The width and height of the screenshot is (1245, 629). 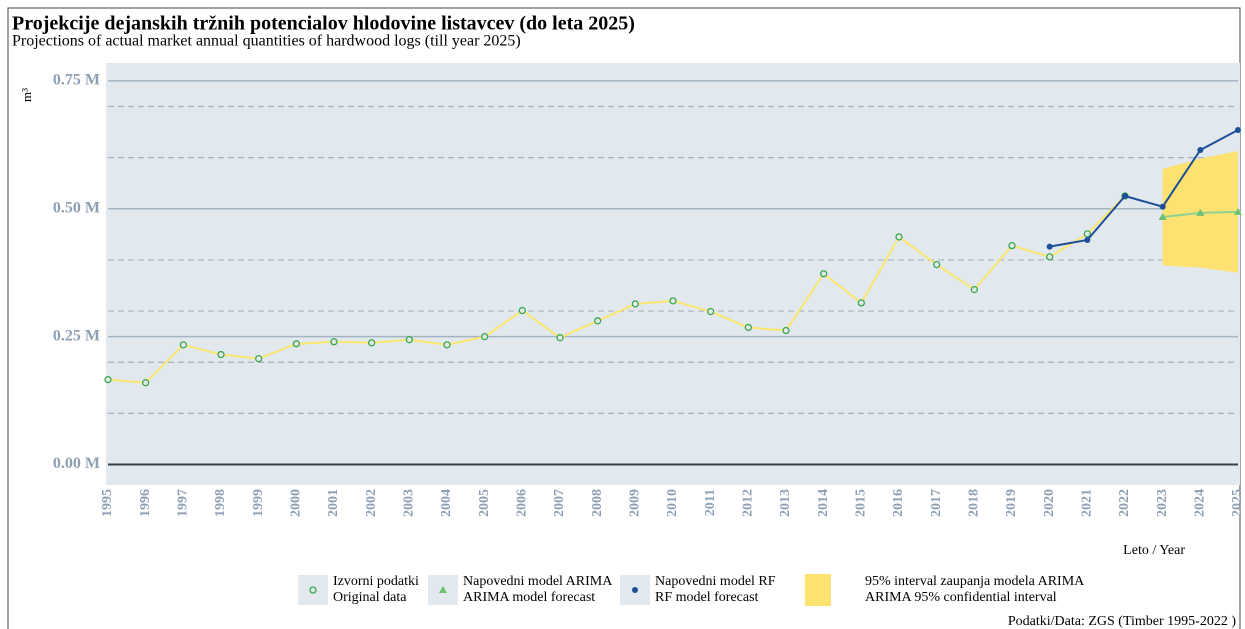 What do you see at coordinates (1124, 503) in the screenshot?
I see `x-tick-label: 2022` at bounding box center [1124, 503].